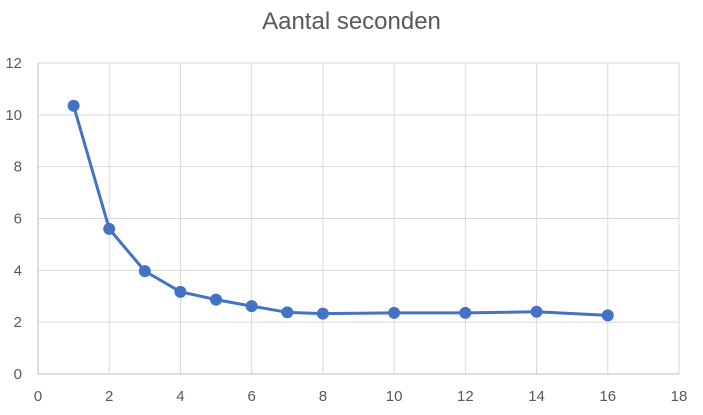 The image size is (703, 415). I want to click on y-tick-label: 8, so click(18, 167).